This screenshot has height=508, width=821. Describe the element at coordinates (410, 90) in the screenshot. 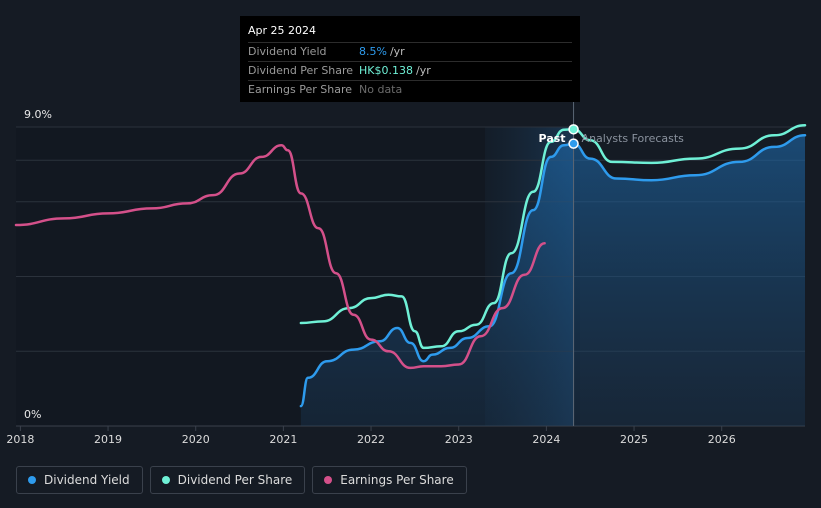

I see `tooltip-row-earnings-per-share: Earnings Per Share No data` at that location.